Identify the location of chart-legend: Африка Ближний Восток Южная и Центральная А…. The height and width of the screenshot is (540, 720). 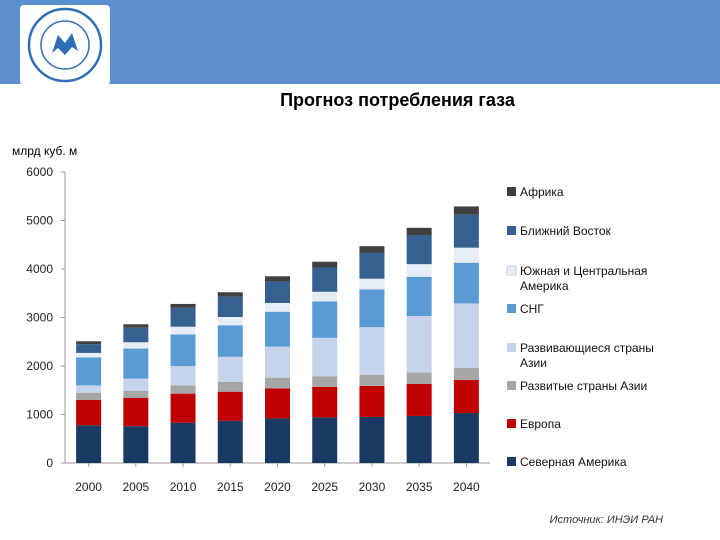
(580, 327).